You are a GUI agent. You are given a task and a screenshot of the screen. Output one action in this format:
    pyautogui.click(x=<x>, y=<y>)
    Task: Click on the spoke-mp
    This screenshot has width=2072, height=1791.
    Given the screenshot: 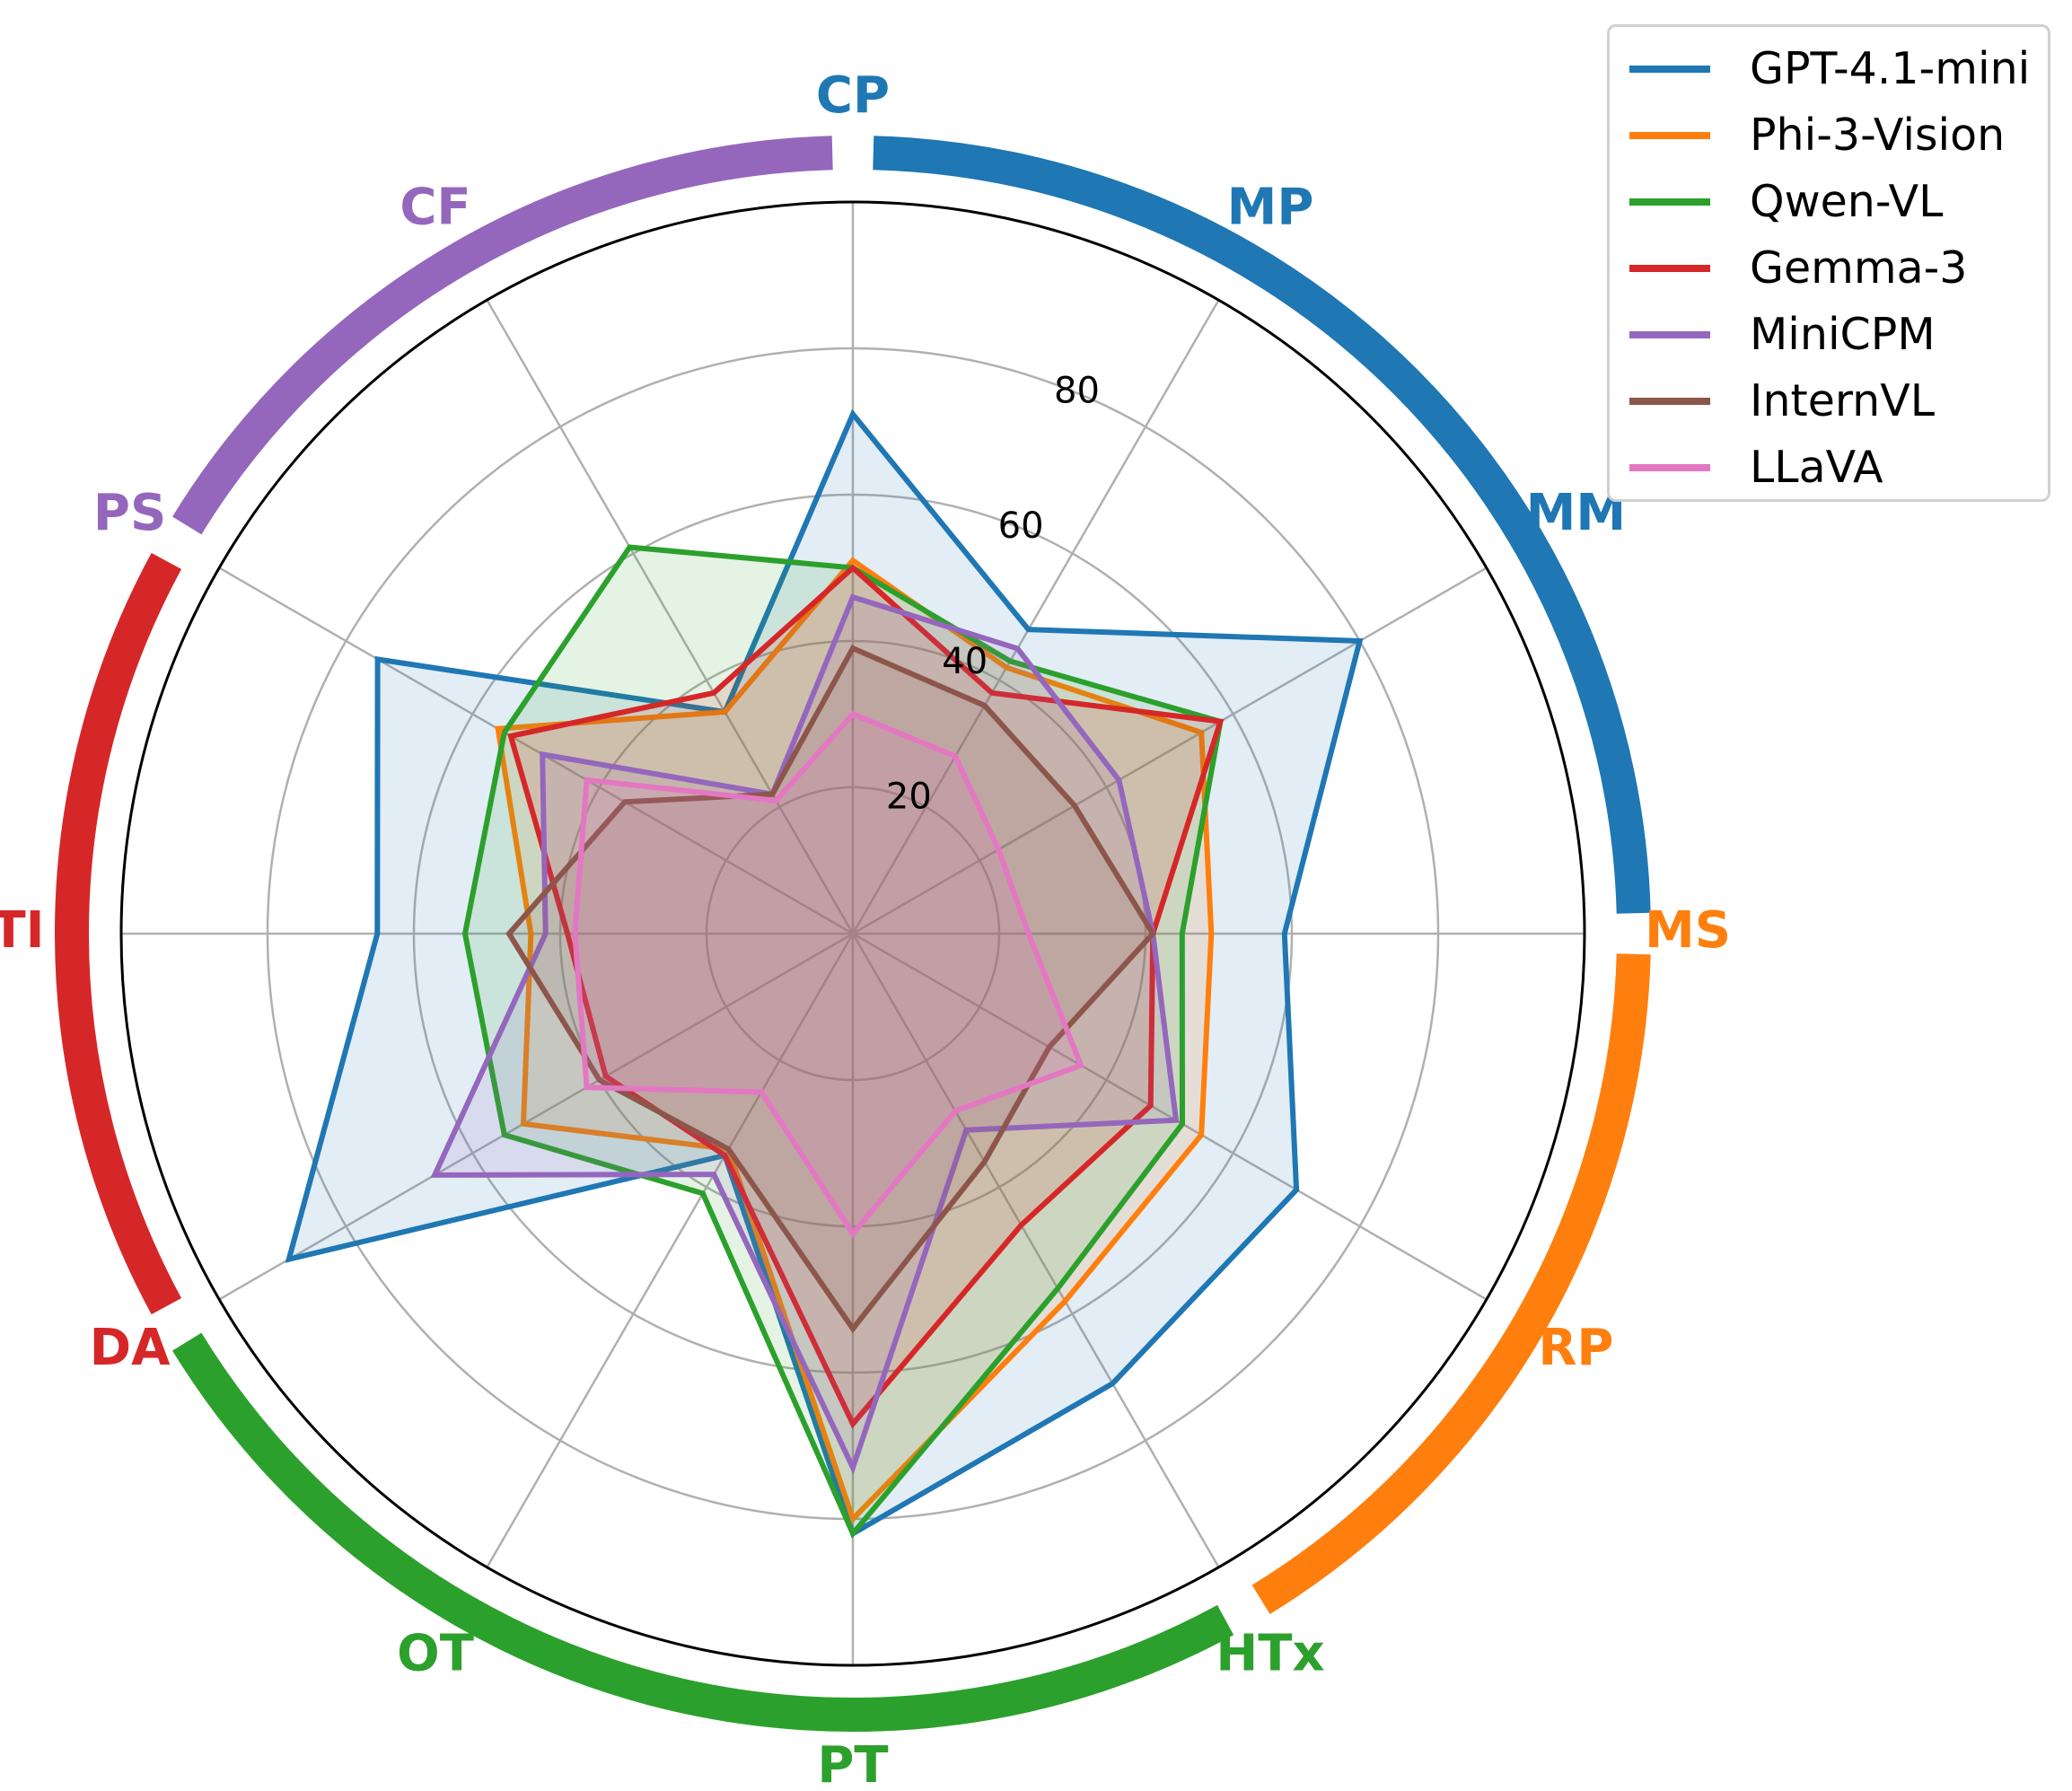 What is the action you would take?
    pyautogui.click(x=1035, y=617)
    